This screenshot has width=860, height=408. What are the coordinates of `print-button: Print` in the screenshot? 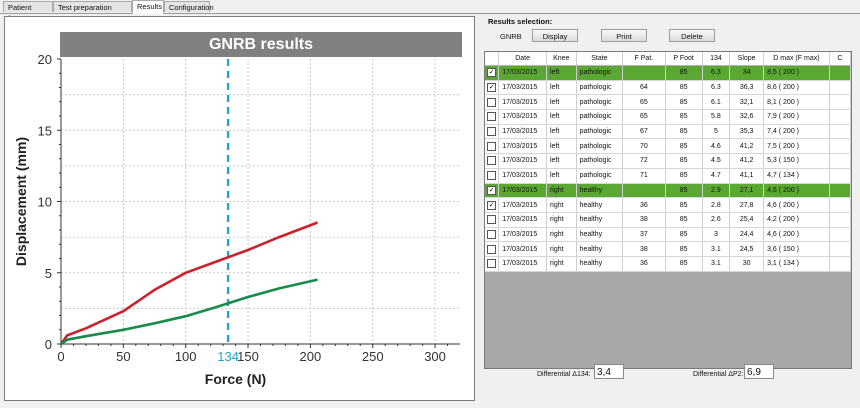 It's located at (624, 35).